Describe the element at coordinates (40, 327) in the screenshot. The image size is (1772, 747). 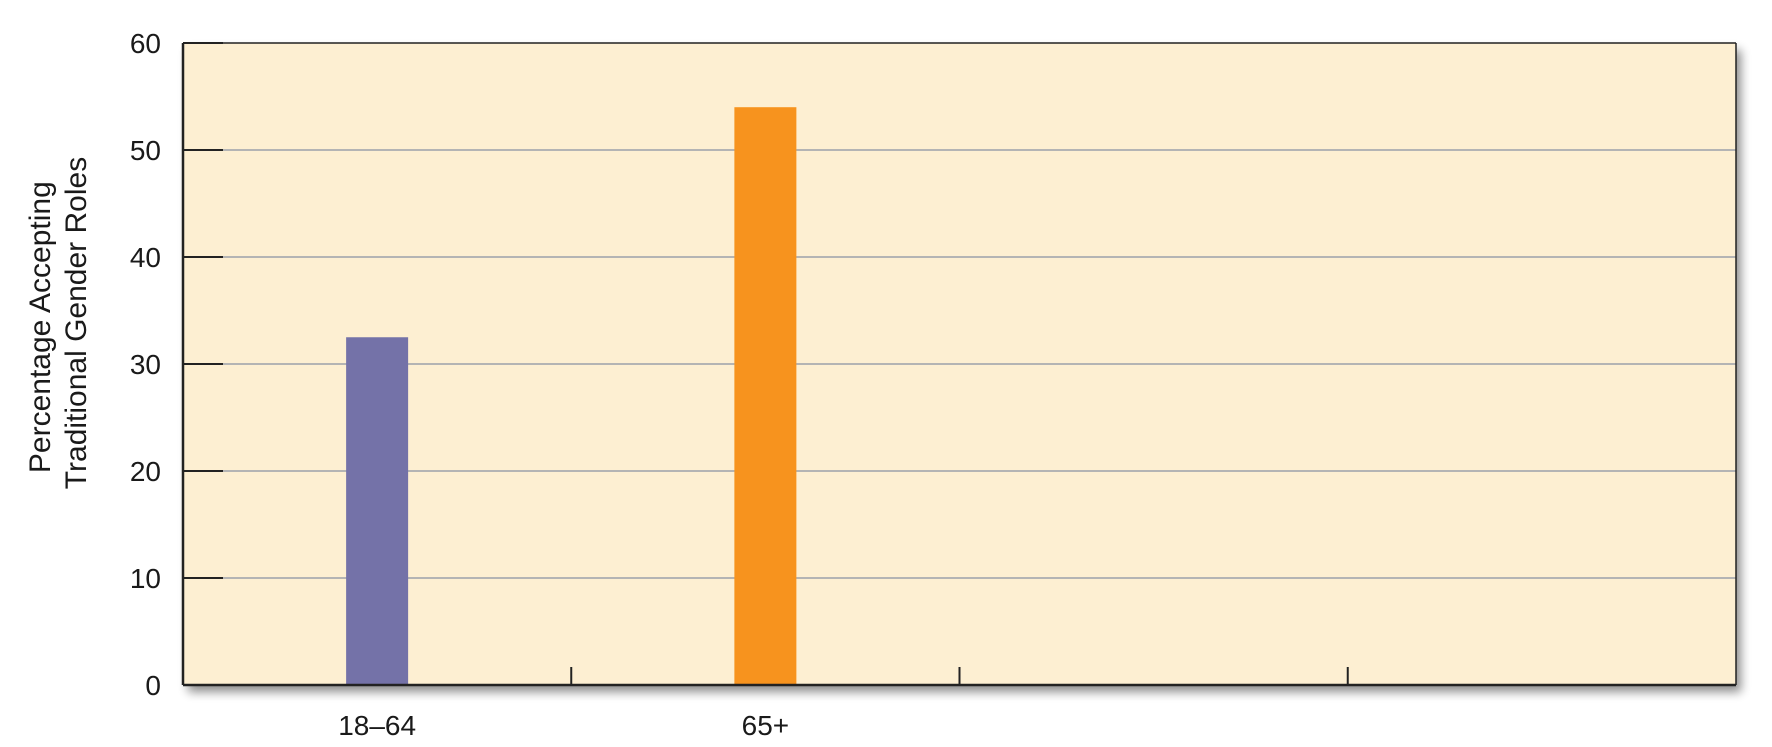
I see `y-axis-label-line-1: Percentage Accepting` at that location.